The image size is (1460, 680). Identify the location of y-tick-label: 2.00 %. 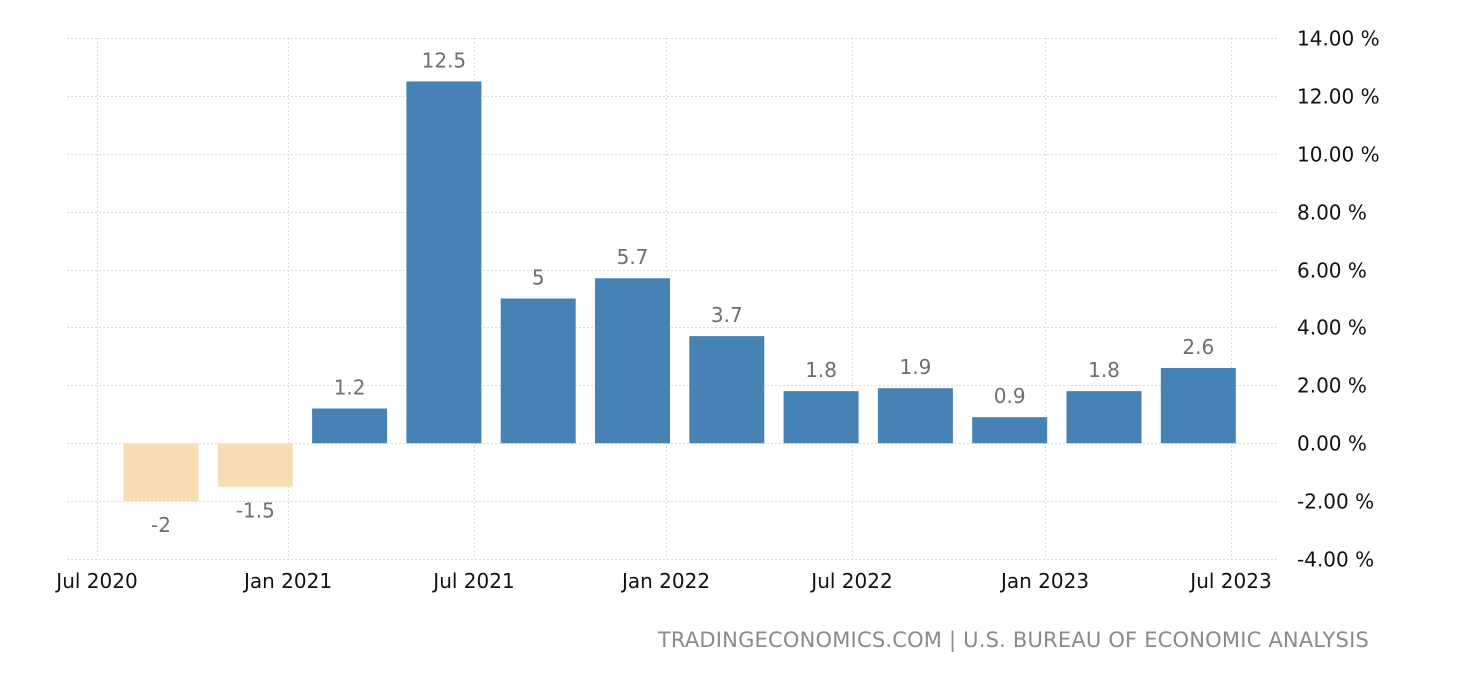
(1332, 386).